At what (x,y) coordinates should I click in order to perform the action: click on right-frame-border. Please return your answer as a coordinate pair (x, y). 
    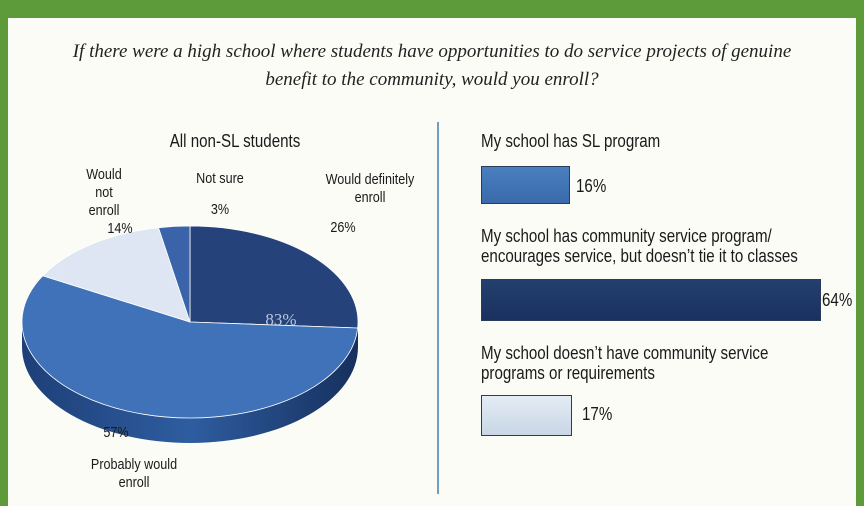
    Looking at the image, I should click on (860, 262).